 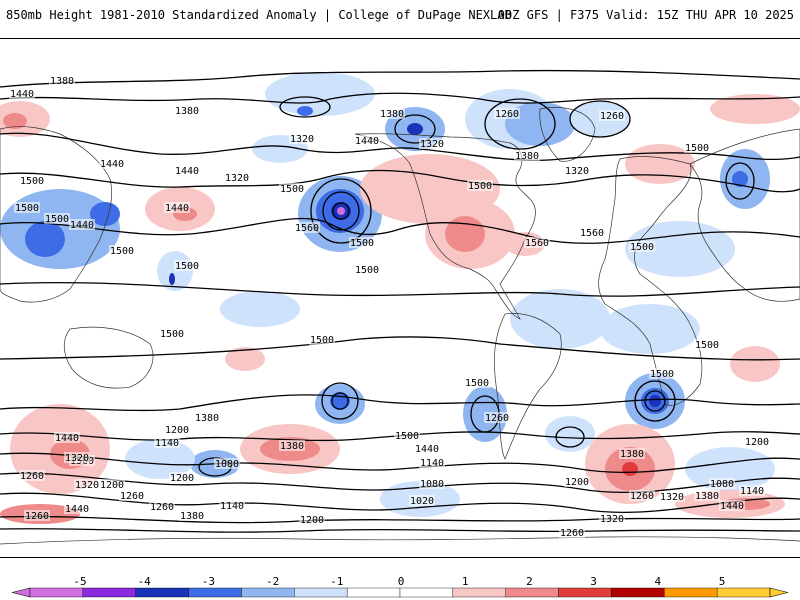 What do you see at coordinates (722, 581) in the screenshot?
I see `colorbar-tick-label: 5` at bounding box center [722, 581].